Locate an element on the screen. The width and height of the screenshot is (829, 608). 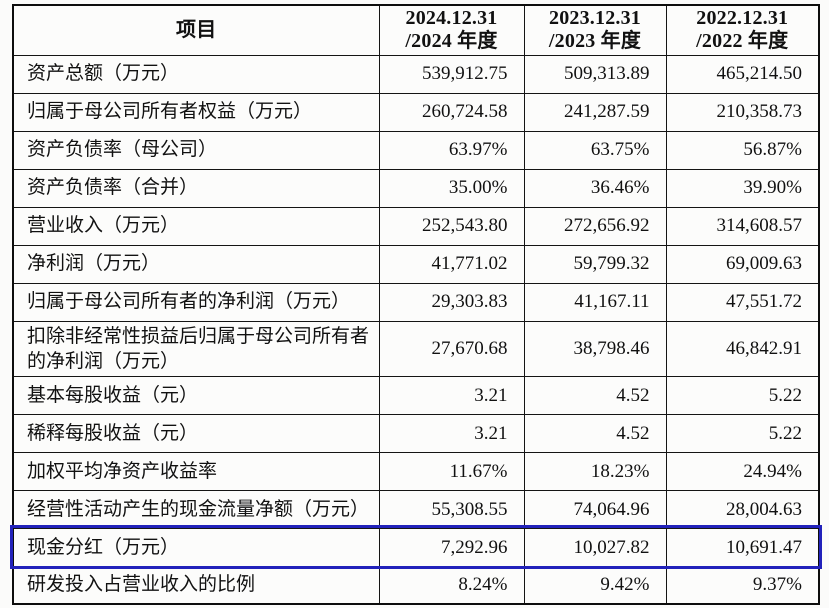
cell-value-2023: 38,798.46 is located at coordinates (595, 348).